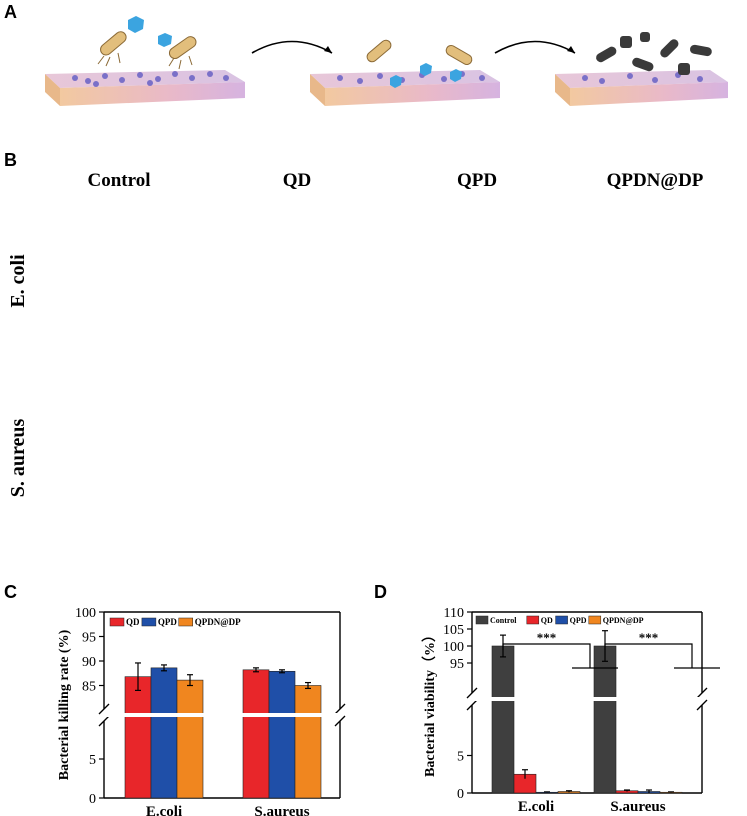  What do you see at coordinates (256, 734) in the screenshot?
I see `bar-saureus-qd` at bounding box center [256, 734].